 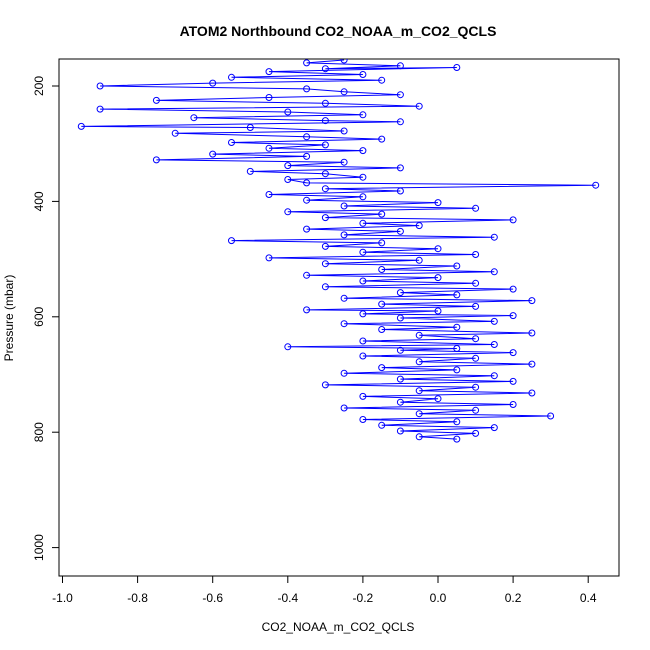 What do you see at coordinates (324, 590) in the screenshot?
I see `x-axis: -1.0 -0.8 -0.6 -0.4 -0.2 0.0 0.2 0.4` at bounding box center [324, 590].